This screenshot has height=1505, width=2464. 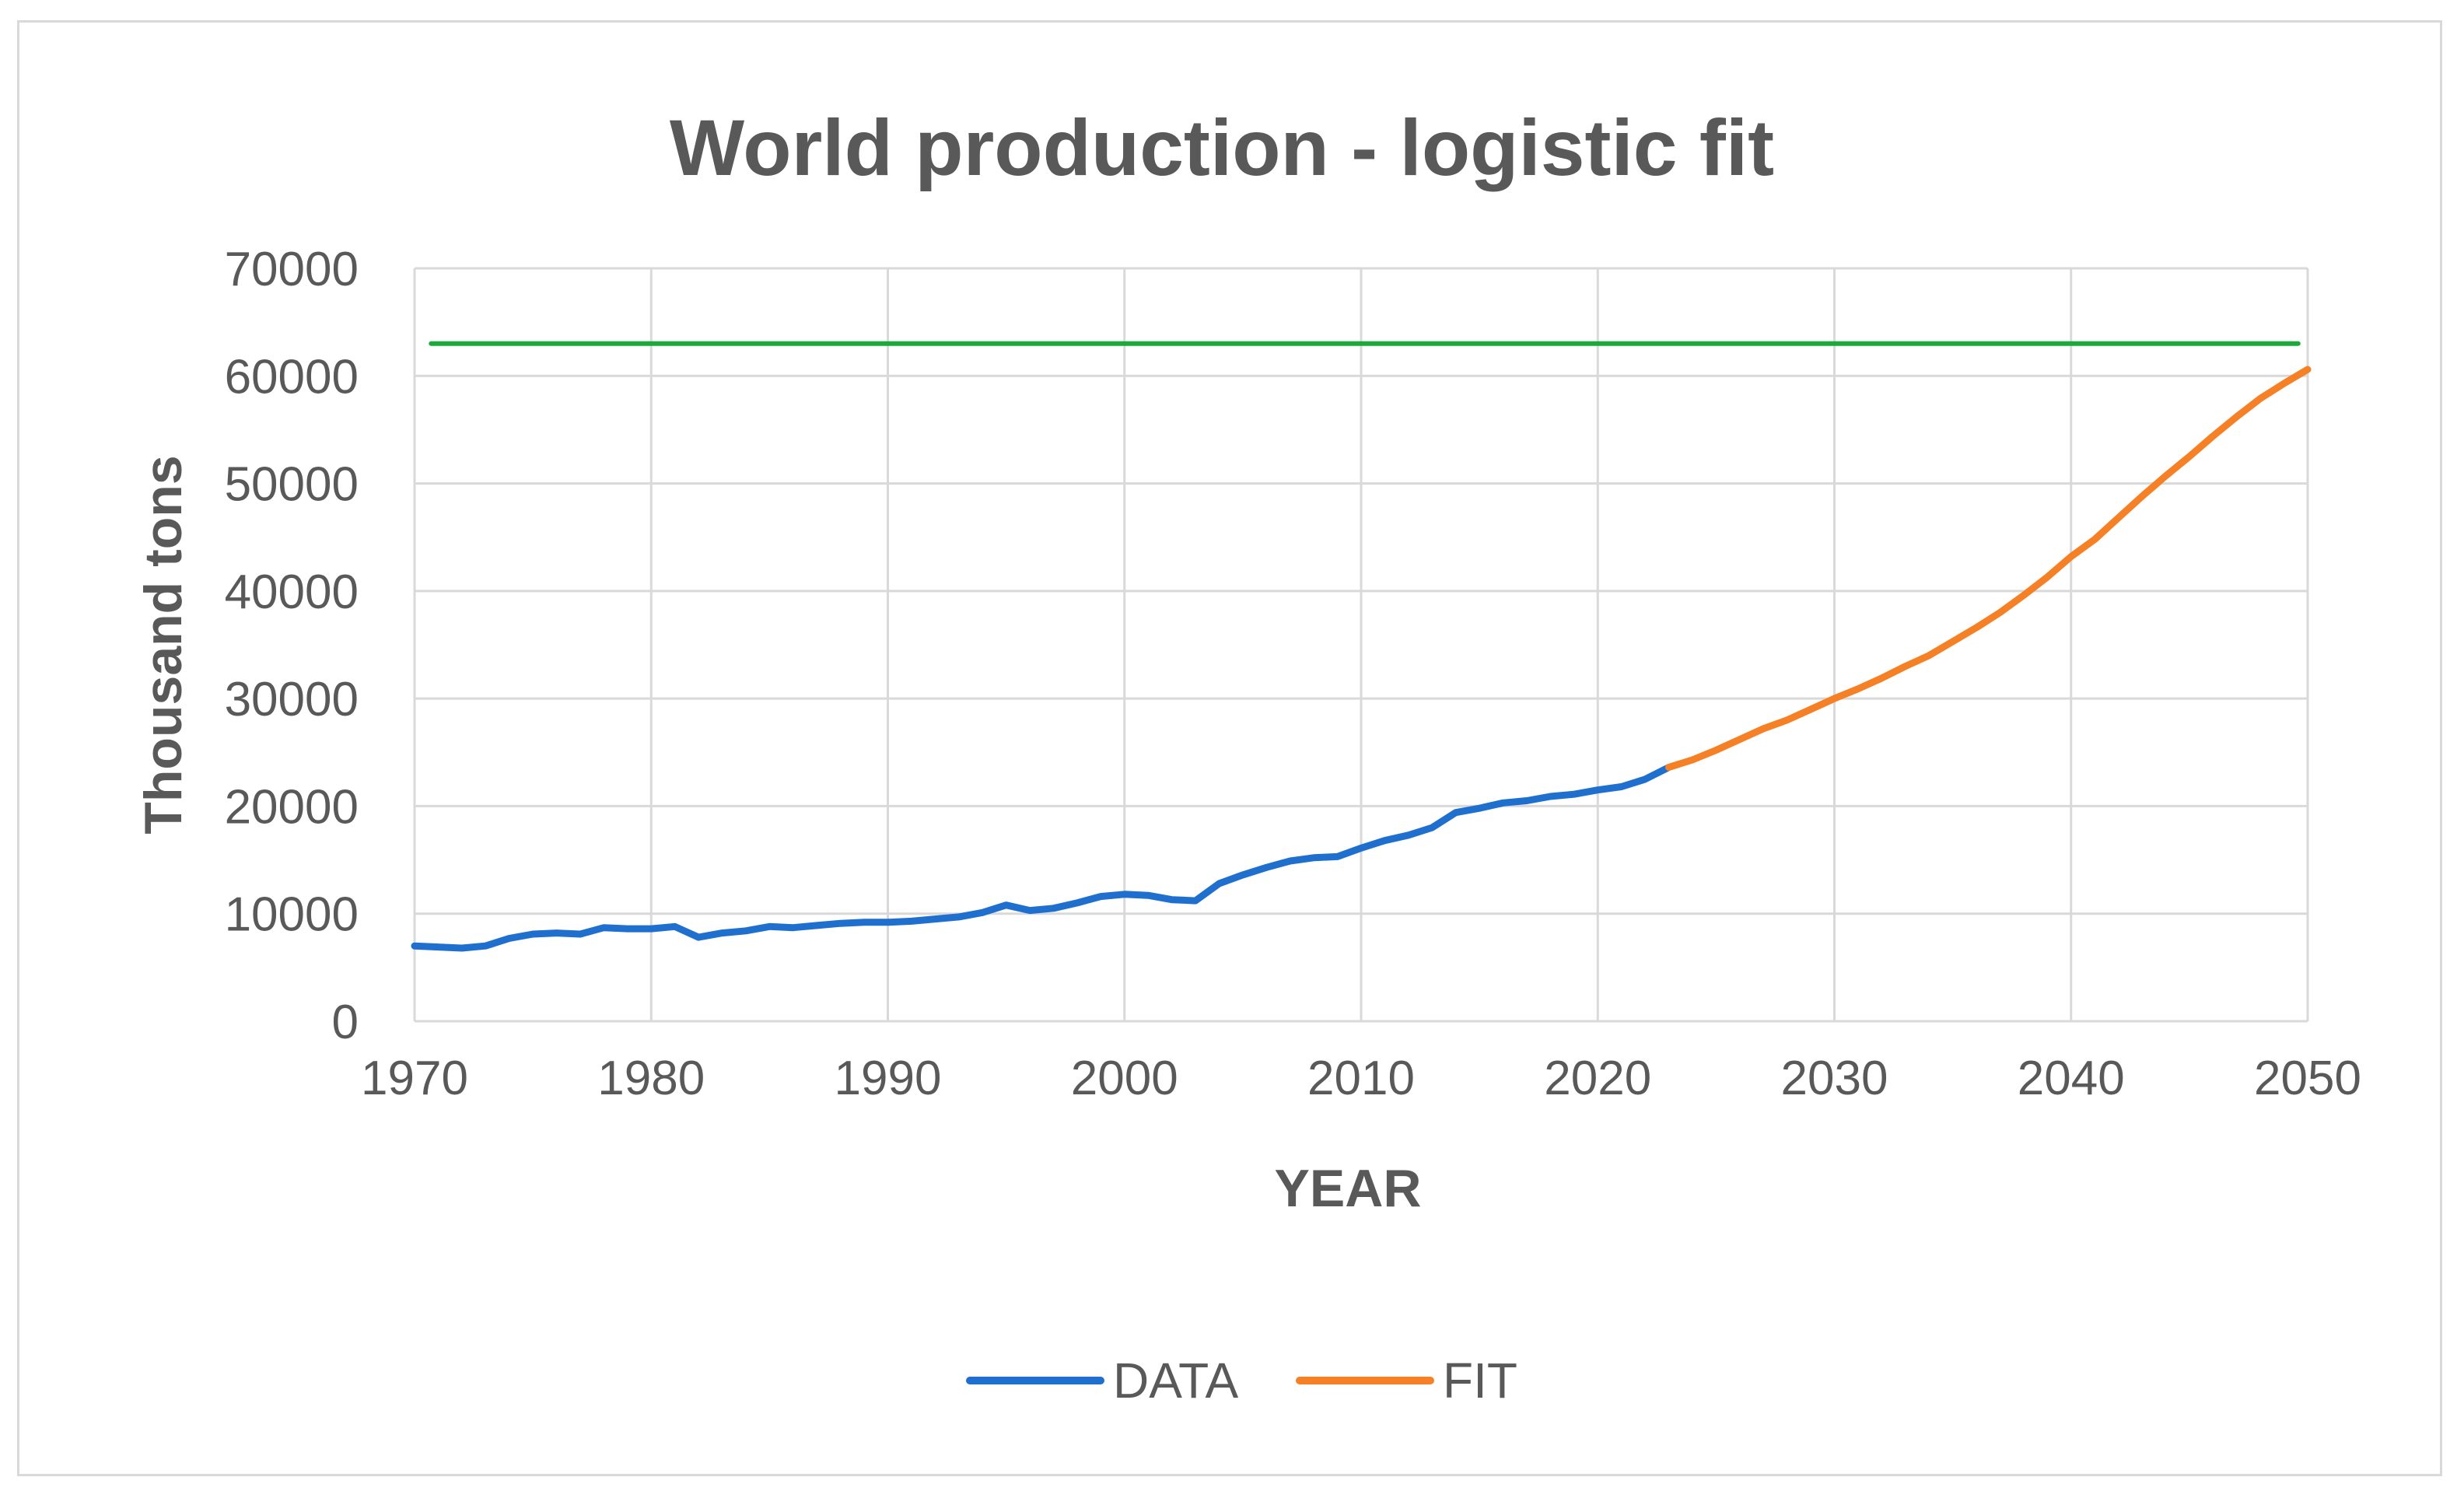 I want to click on x-axis-label: YEAR, so click(x=1349, y=1188).